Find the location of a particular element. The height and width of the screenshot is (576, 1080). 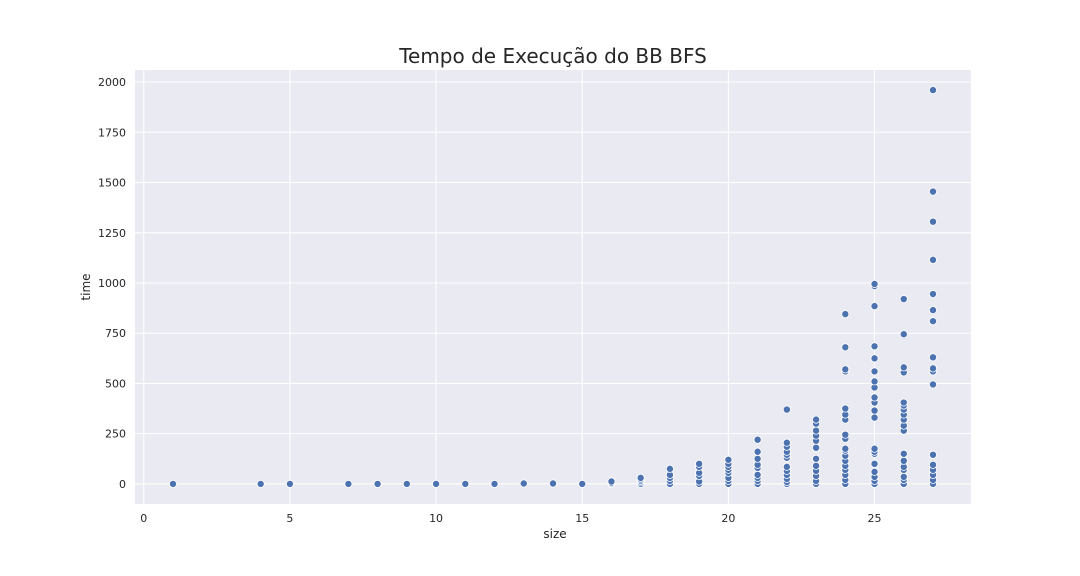

y-tick-label: 1000 is located at coordinates (112, 283).